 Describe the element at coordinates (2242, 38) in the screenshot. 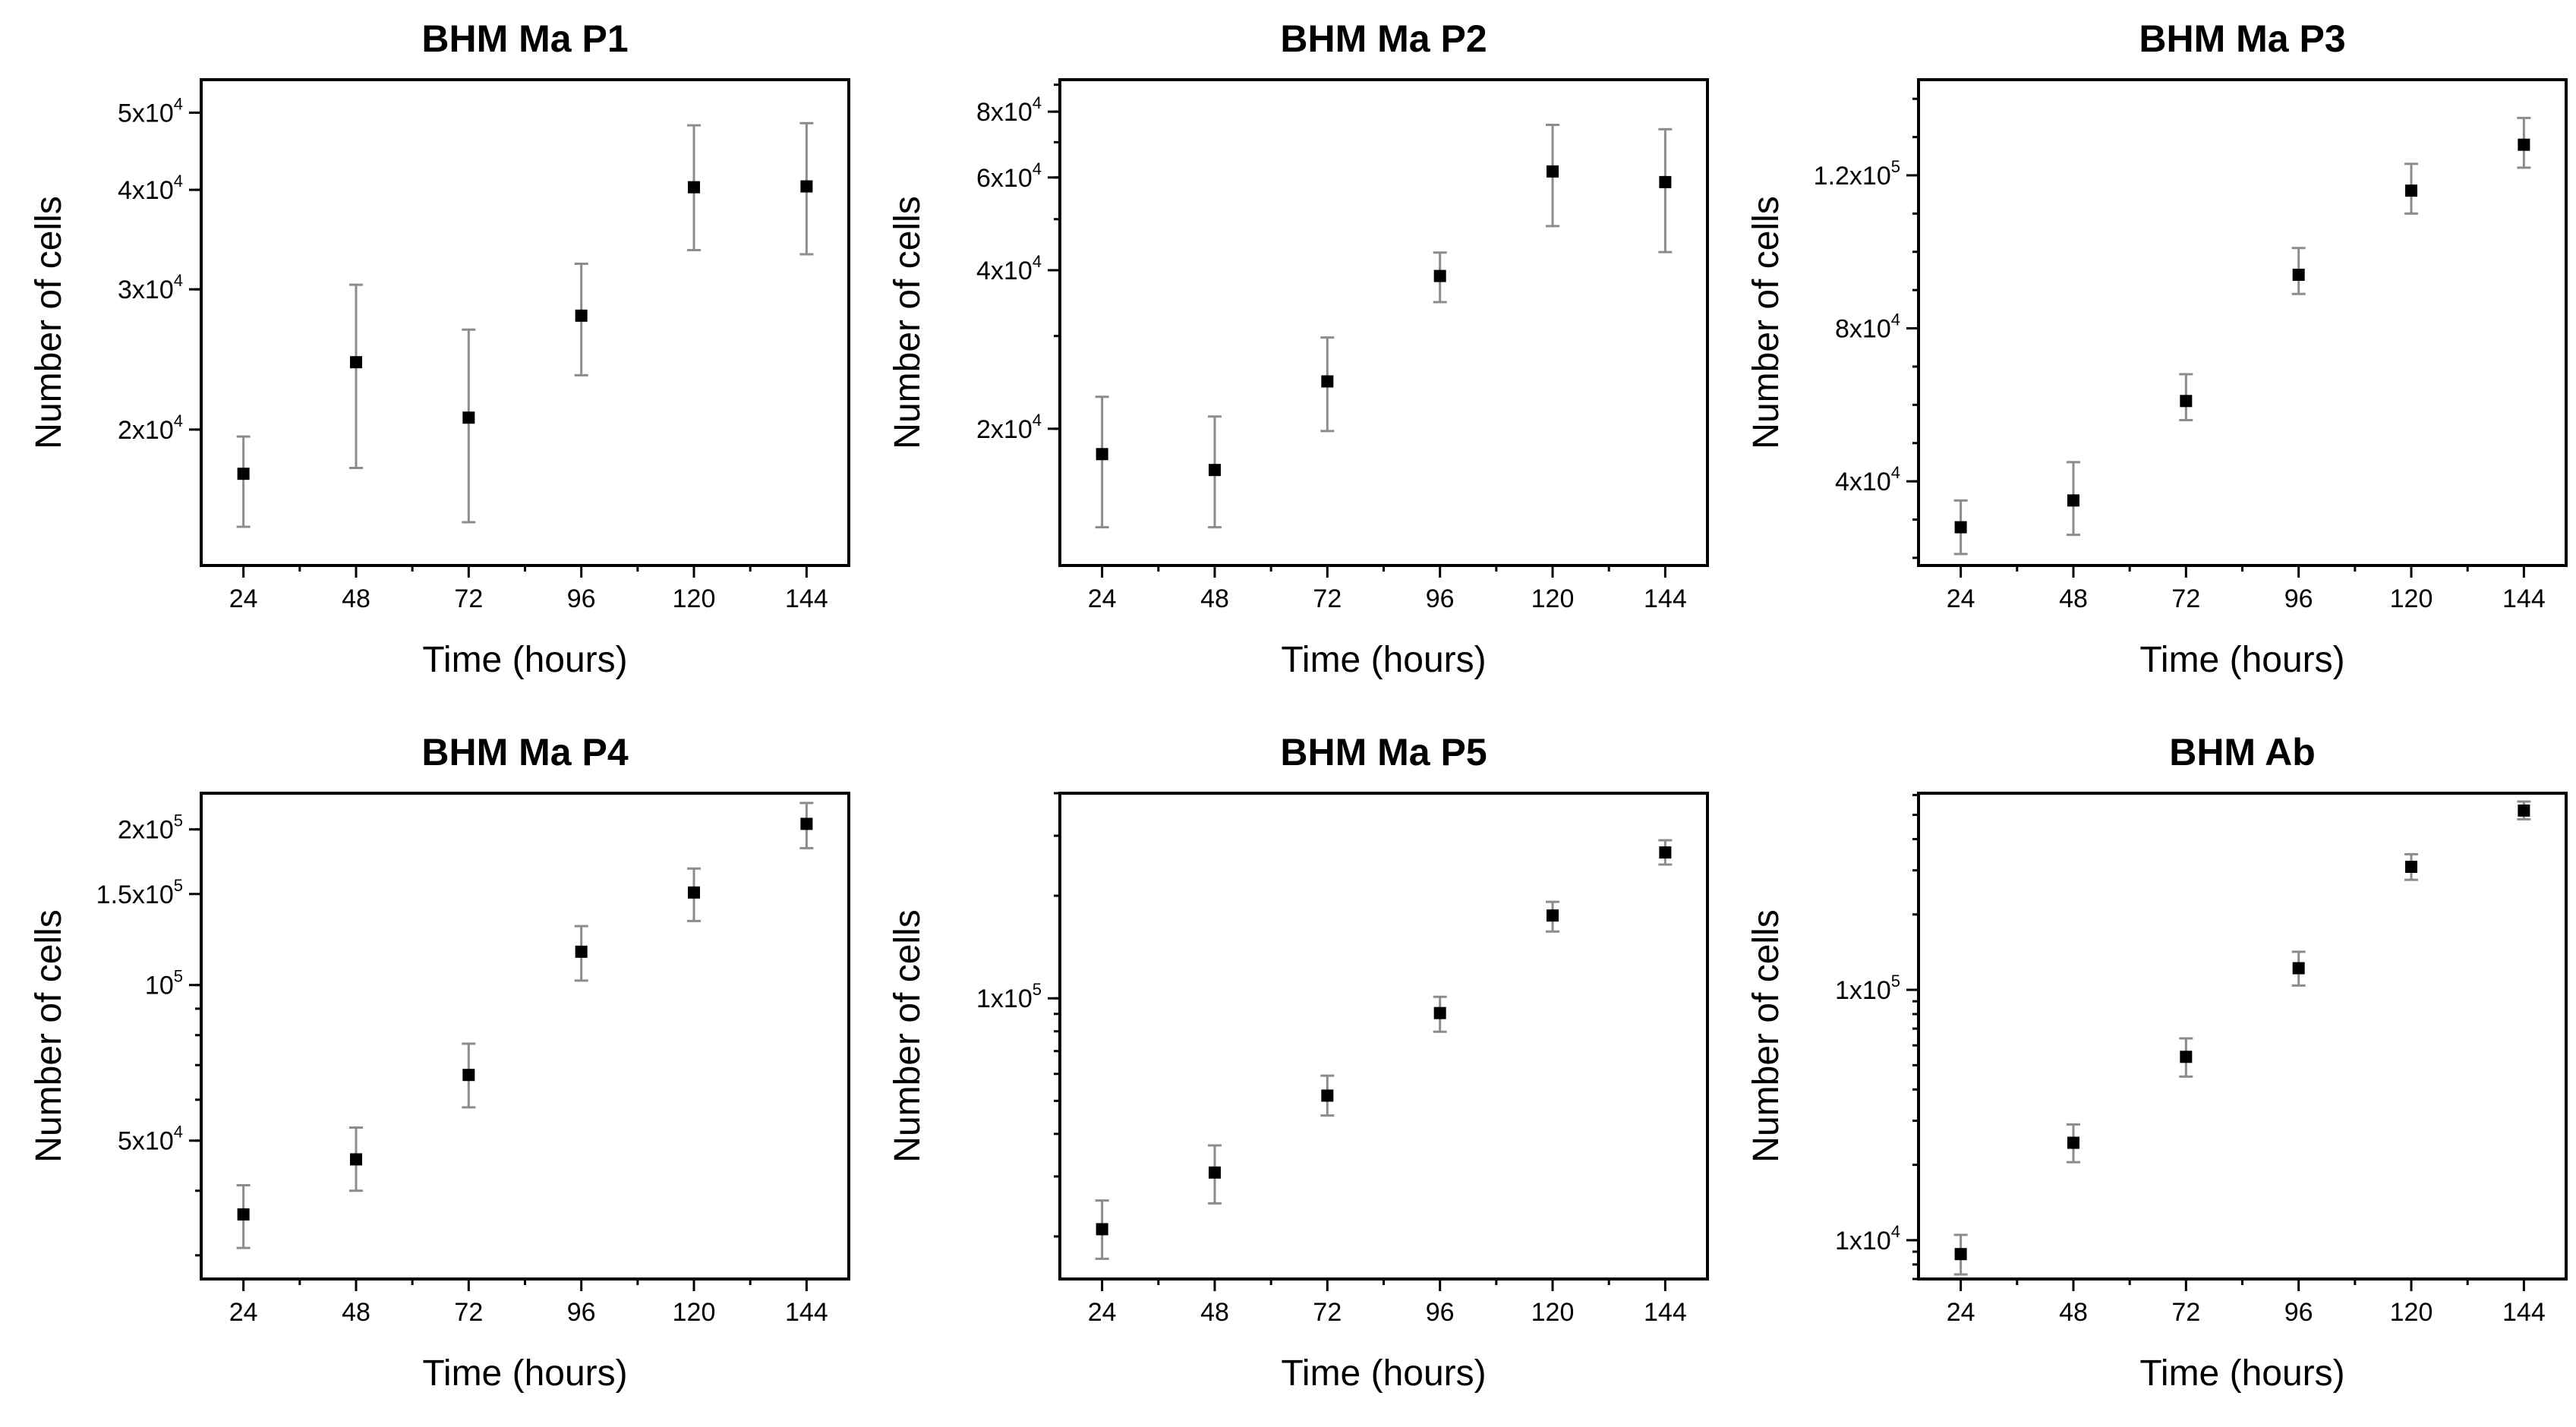

I see `chart-title: BHM Ma P3` at that location.